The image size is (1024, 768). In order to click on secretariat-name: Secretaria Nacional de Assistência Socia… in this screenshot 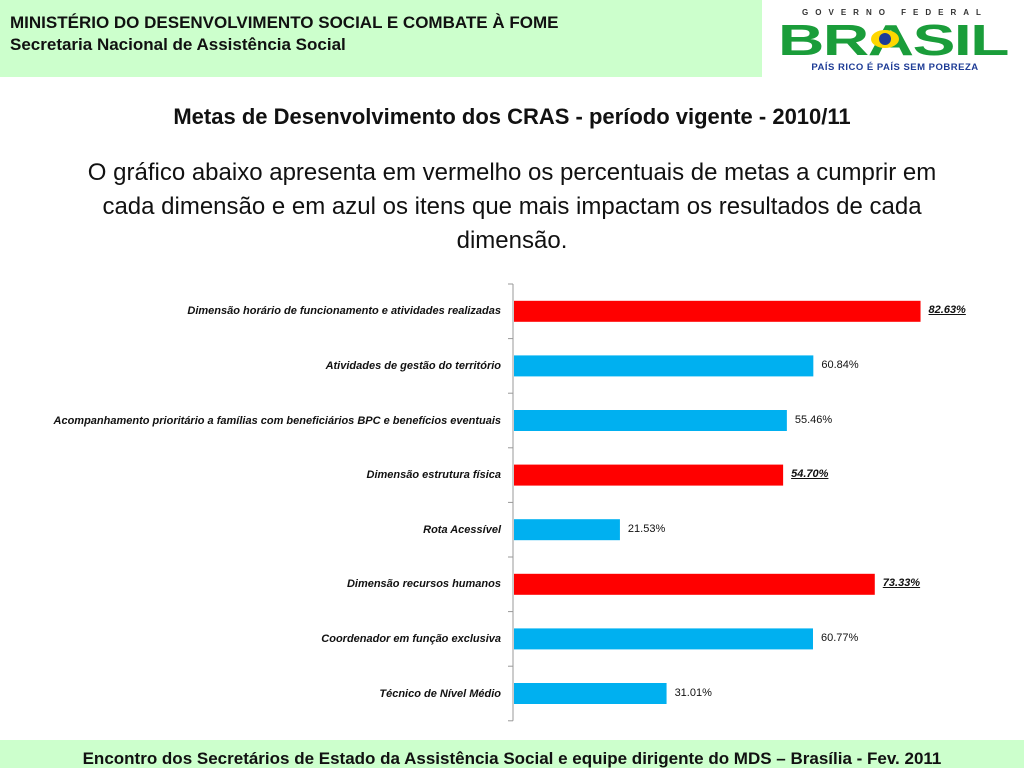, I will do `click(178, 44)`.